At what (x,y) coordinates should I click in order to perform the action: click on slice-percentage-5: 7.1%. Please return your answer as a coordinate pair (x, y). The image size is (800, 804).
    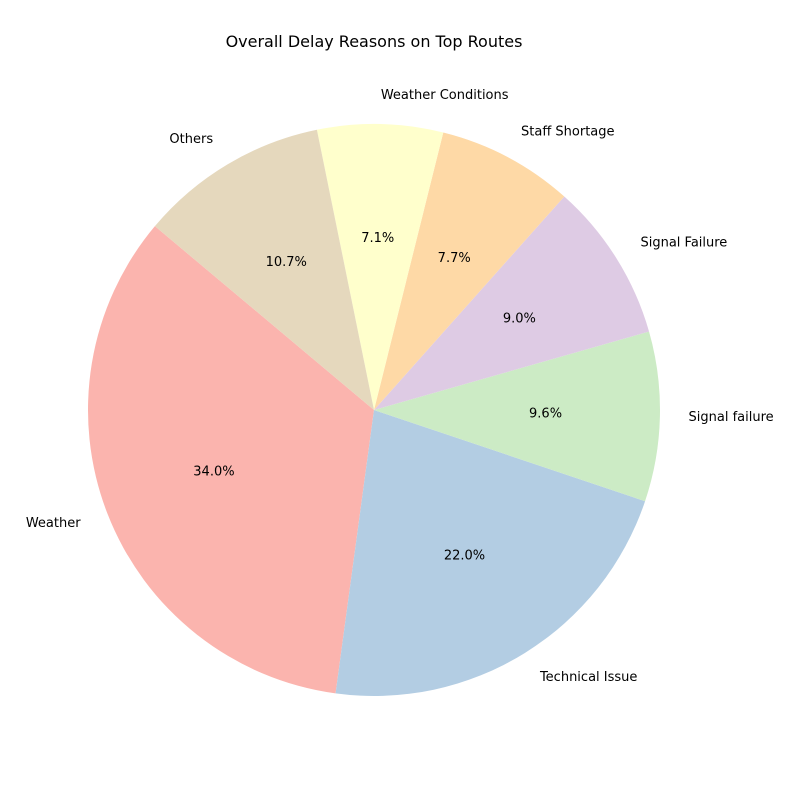
    Looking at the image, I should click on (377, 238).